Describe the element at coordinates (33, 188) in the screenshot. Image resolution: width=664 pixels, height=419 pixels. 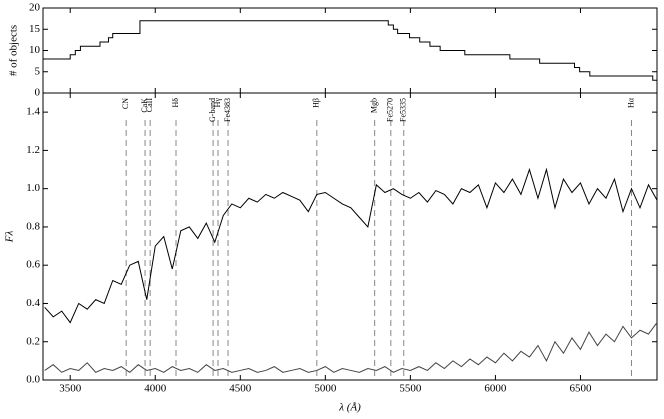
I see `y-tick-label: 1.0` at that location.